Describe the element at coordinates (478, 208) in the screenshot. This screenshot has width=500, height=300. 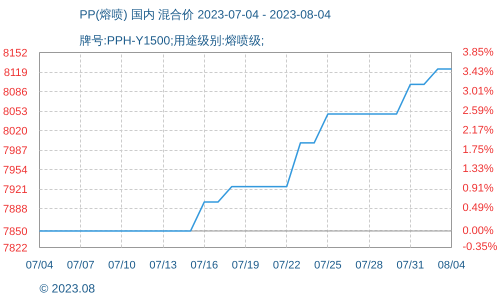
I see `y2-tick-label: 0.49%` at that location.